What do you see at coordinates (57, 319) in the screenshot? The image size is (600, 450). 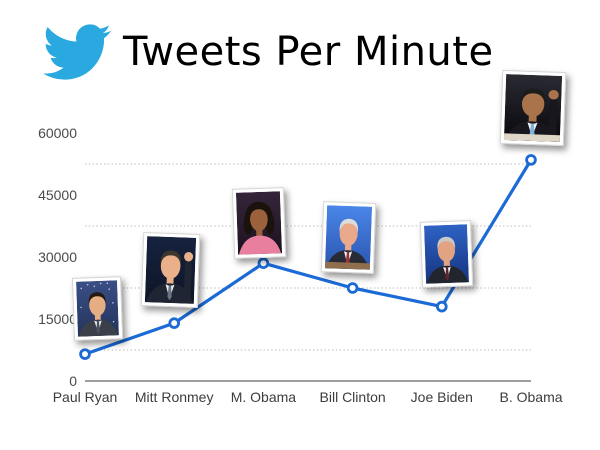 I see `y-tick-label-15000: 15000` at bounding box center [57, 319].